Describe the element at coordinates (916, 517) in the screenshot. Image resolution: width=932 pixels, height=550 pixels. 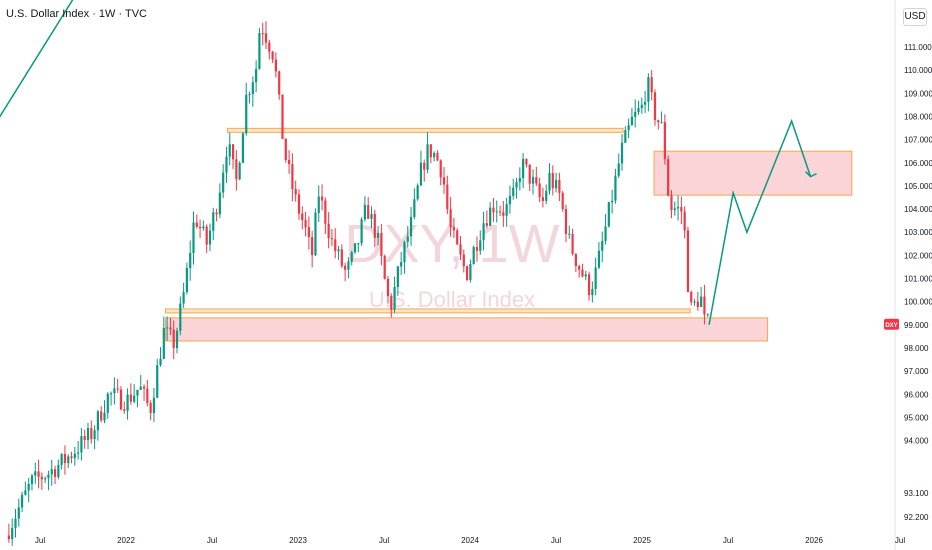
I see `price-tick-label: 92.200` at that location.